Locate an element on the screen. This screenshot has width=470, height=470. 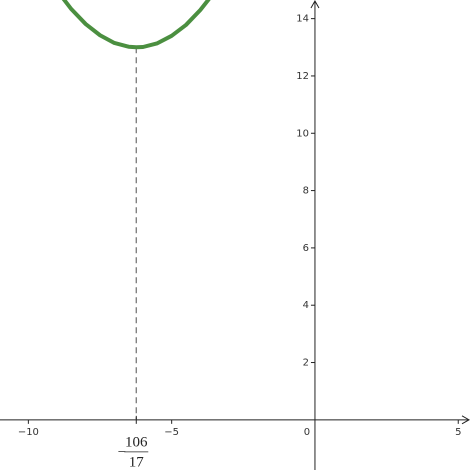
y-tick-label: 6 is located at coordinates (306, 248).